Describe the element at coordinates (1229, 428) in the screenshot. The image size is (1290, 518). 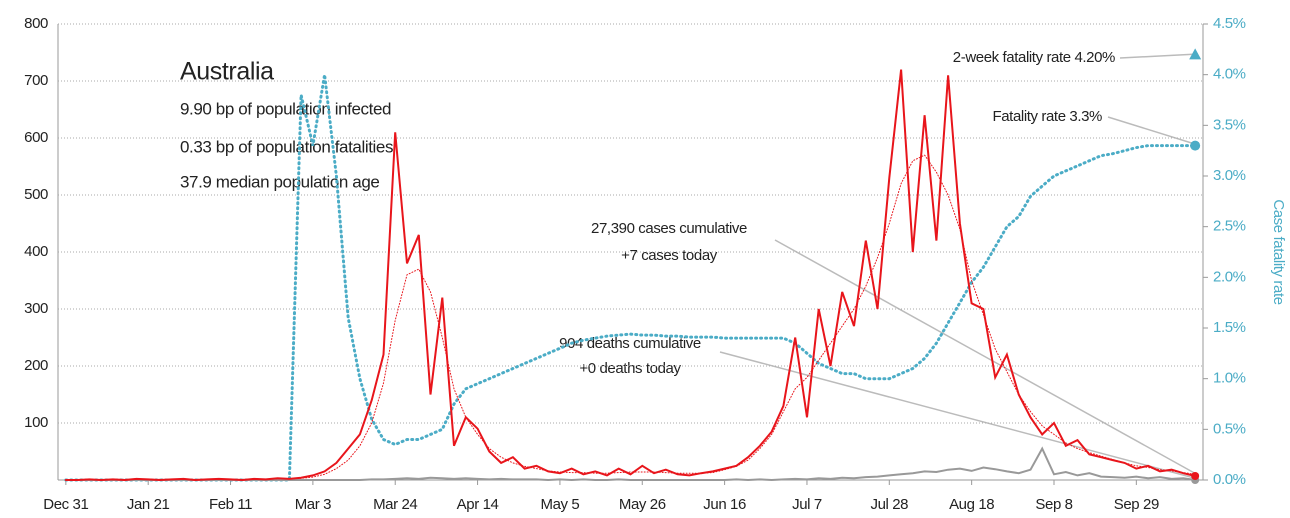
I see `y2-tick-label: 0.5%` at that location.